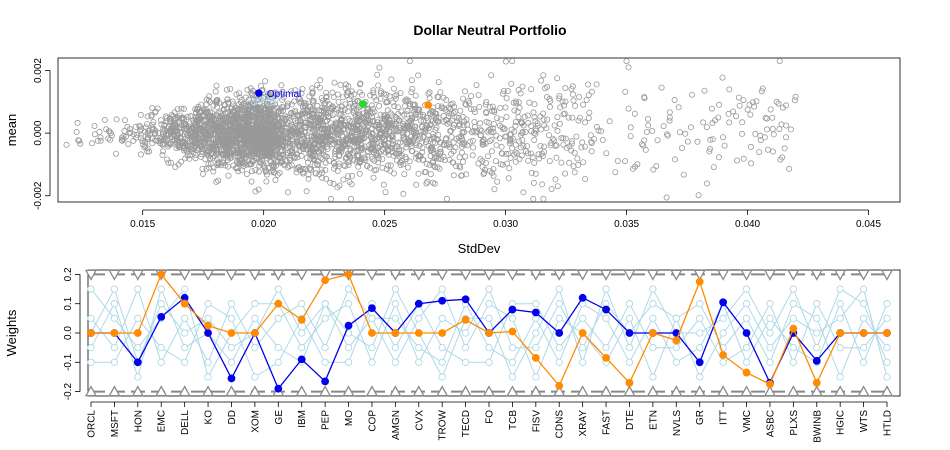  What do you see at coordinates (864, 421) in the screenshot?
I see `x-tick-label: WTS` at bounding box center [864, 421].